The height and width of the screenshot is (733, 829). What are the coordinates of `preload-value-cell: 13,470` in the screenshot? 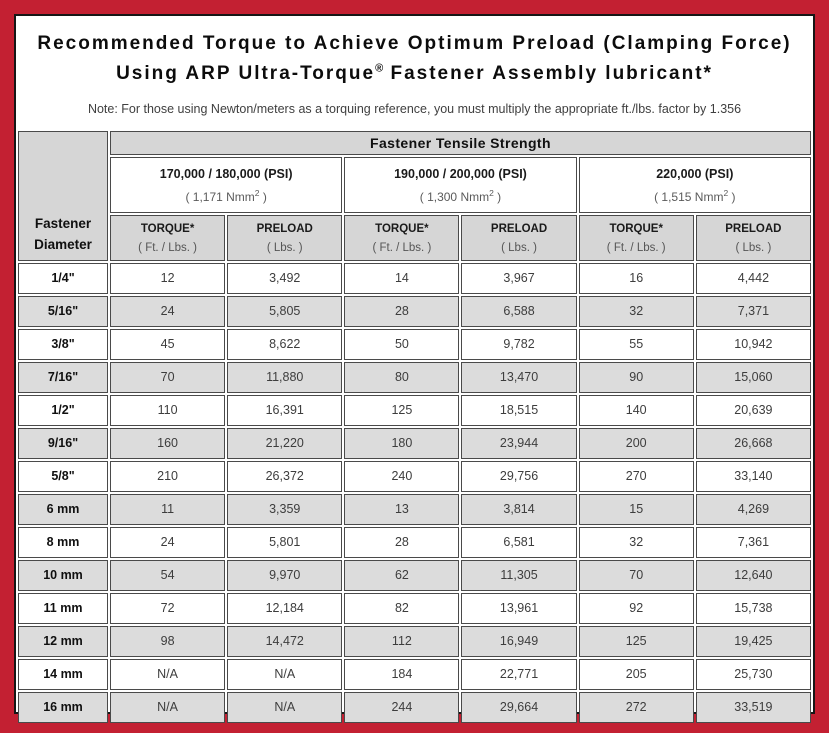 It's located at (519, 377).